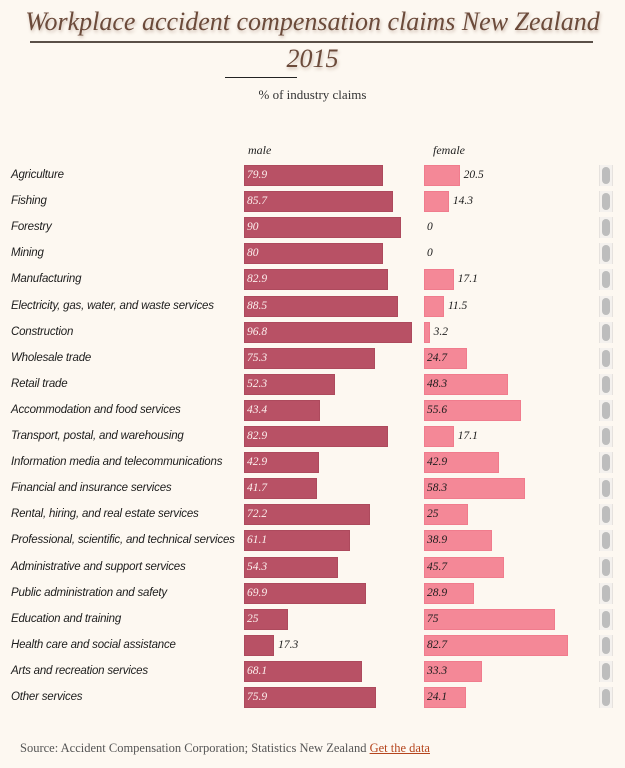 The image size is (625, 768). What do you see at coordinates (449, 593) in the screenshot?
I see `bar-female-public-administration-and-safety` at bounding box center [449, 593].